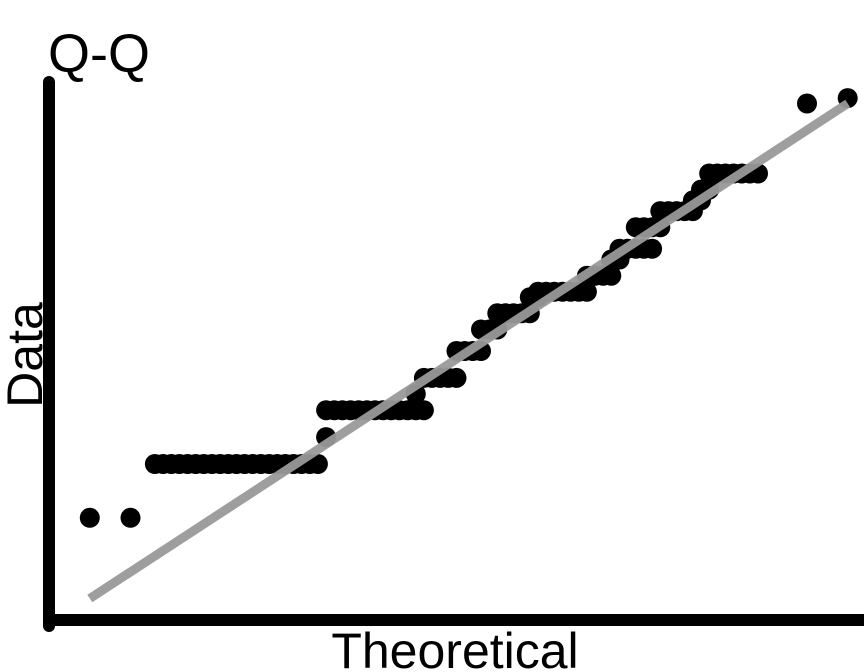  What do you see at coordinates (454, 647) in the screenshot?
I see `x-axis-label: Theoretical` at bounding box center [454, 647].